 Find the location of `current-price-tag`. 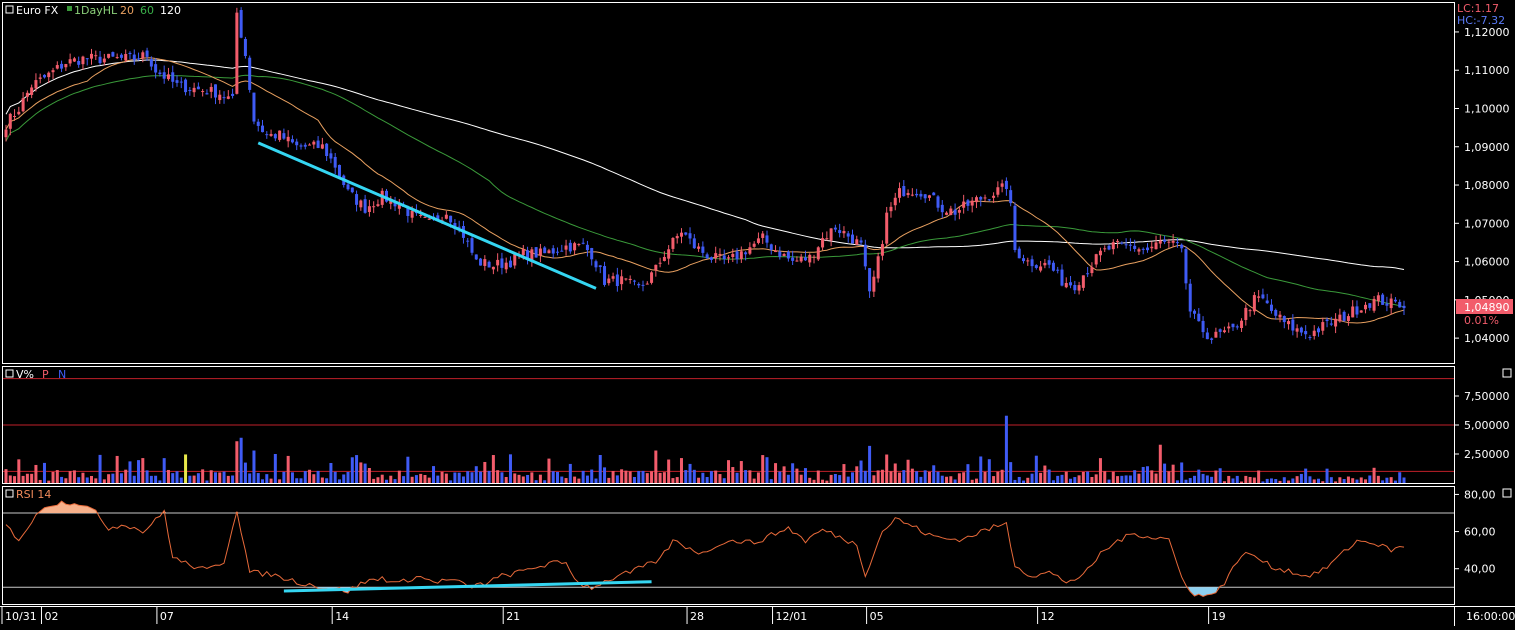

current-price-tag is located at coordinates (1484, 306).